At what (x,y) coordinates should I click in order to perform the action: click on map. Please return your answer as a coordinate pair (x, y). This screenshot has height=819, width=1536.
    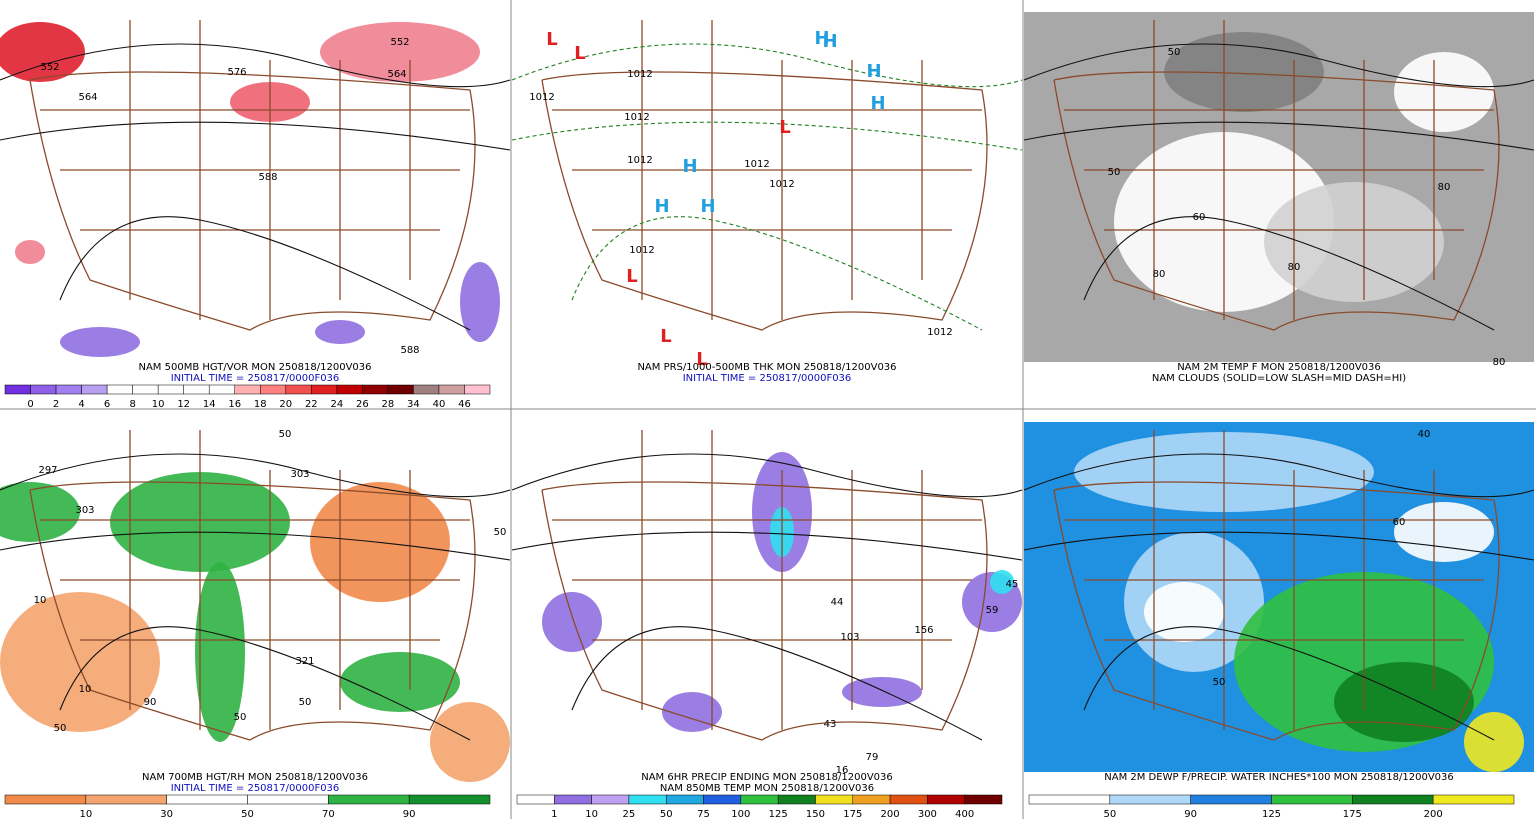
    Looking at the image, I should click on (767, 187).